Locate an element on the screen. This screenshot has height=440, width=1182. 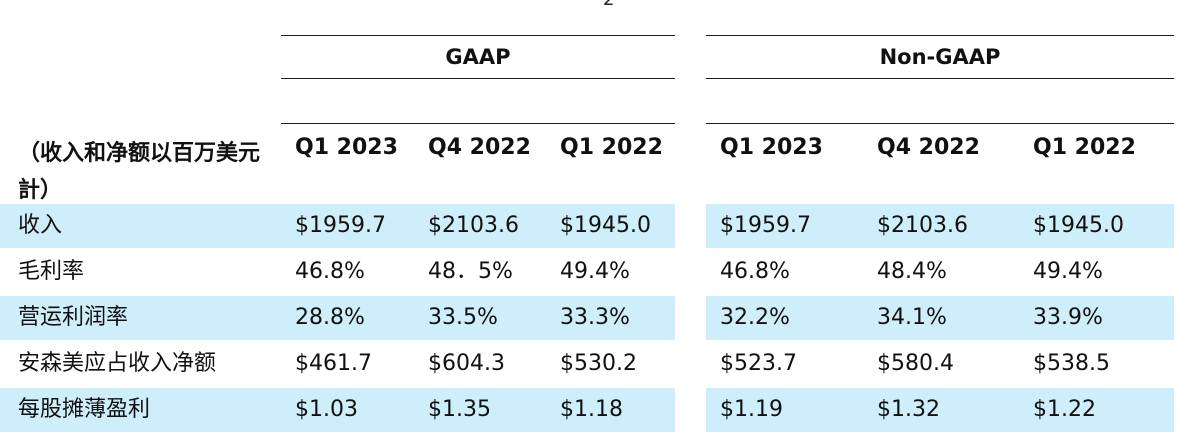
non-gaap-group-label: Non-GAAP is located at coordinates (940, 57).